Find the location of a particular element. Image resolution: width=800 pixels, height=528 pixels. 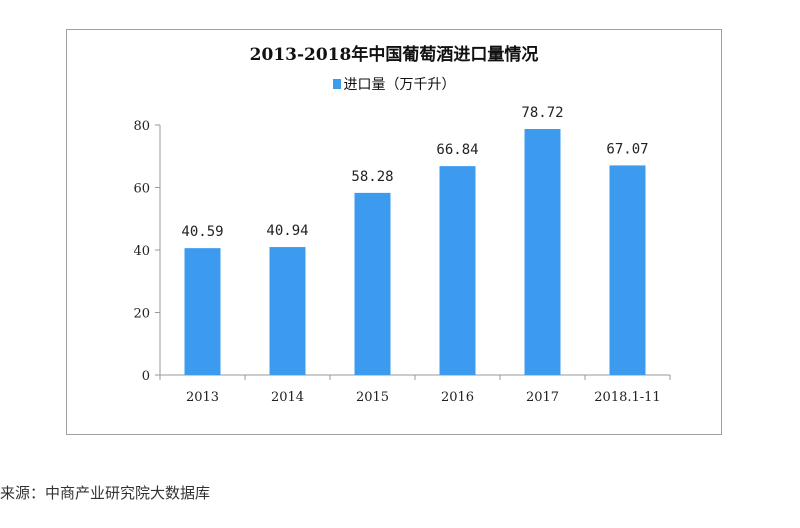

bar-2018.1-11 is located at coordinates (627, 270).